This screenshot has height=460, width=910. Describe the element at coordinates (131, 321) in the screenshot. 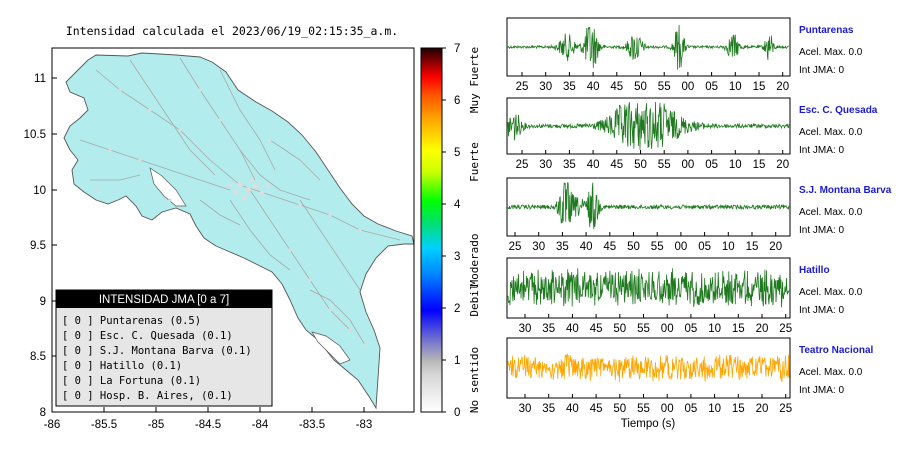

I see `legend-item: [ 0 ] Puntarenas (0.5)` at that location.